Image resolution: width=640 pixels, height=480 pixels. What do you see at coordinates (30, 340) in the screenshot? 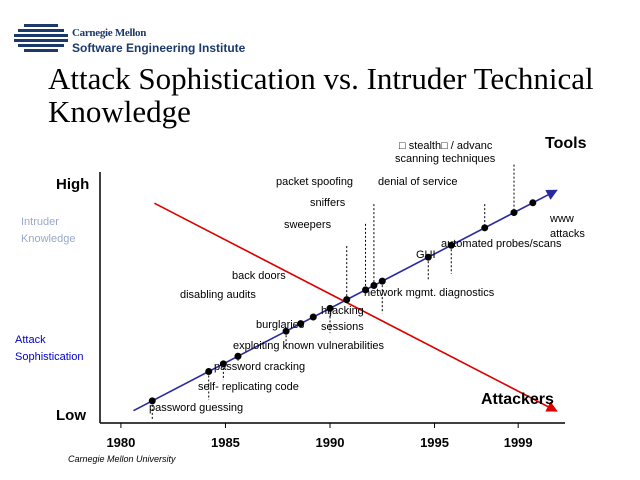
I see `side-label-attack-sophistication: Attack` at bounding box center [30, 340].